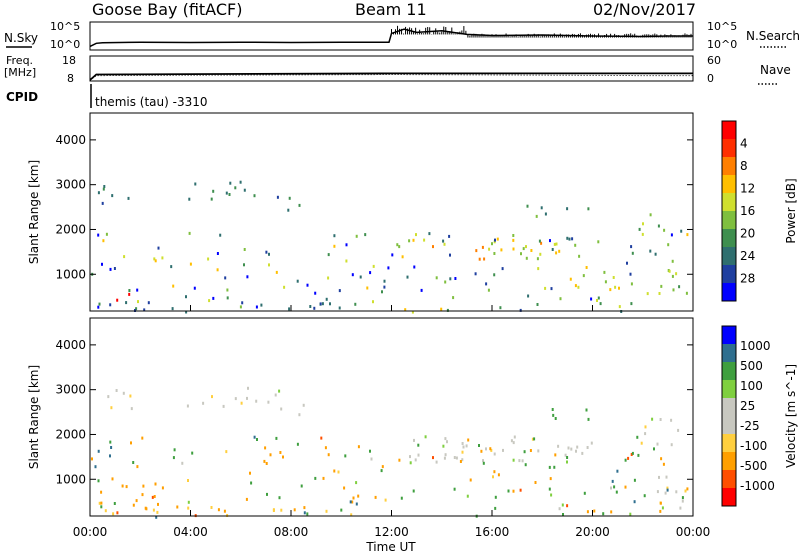 This screenshot has height=554, width=800. I want to click on colorbar-tick-label: 500, so click(751, 366).